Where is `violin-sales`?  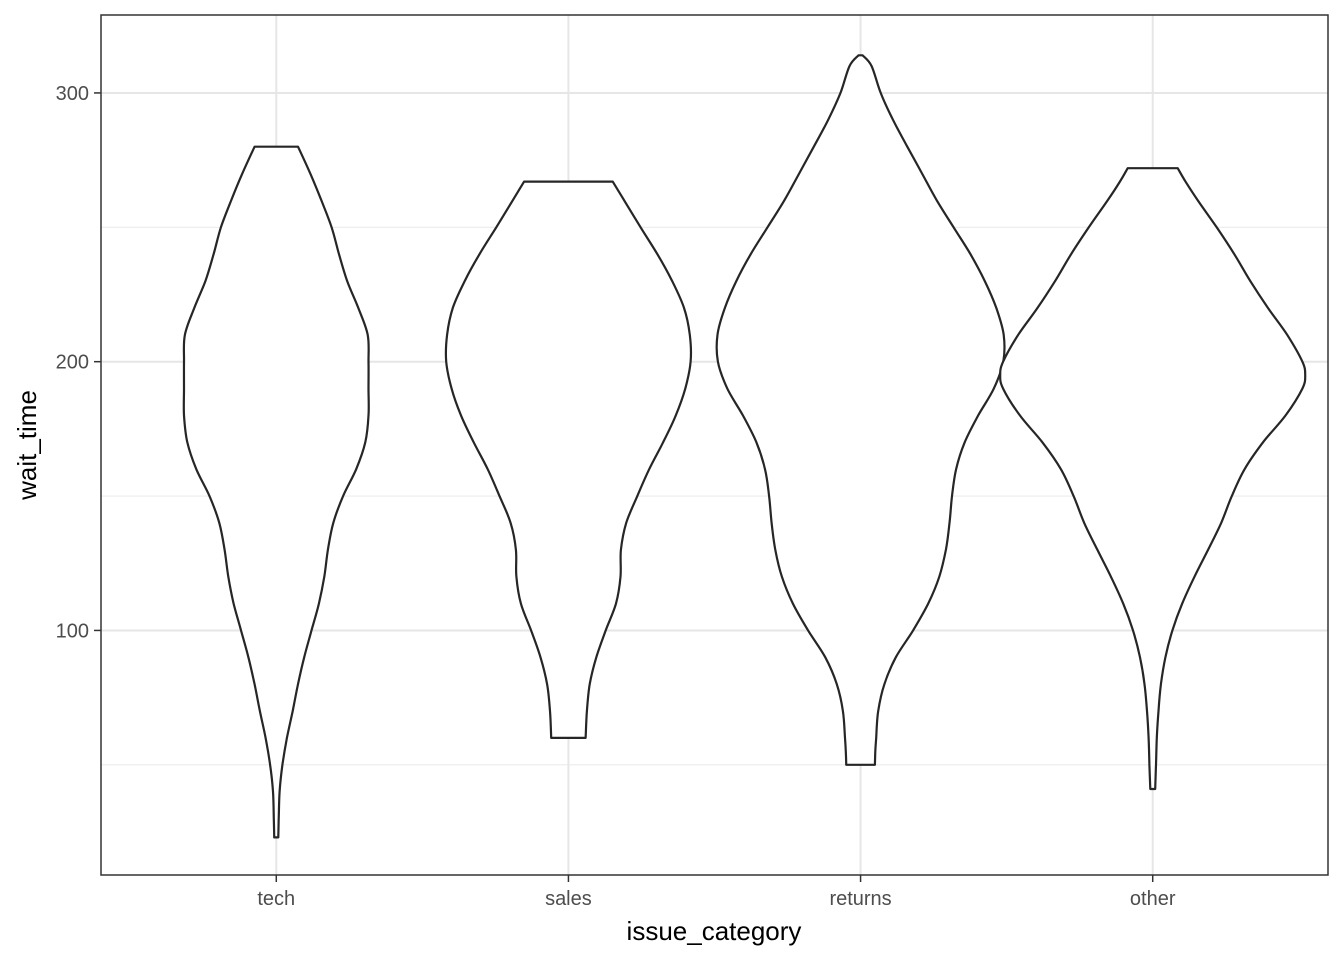 violin-sales is located at coordinates (568, 459).